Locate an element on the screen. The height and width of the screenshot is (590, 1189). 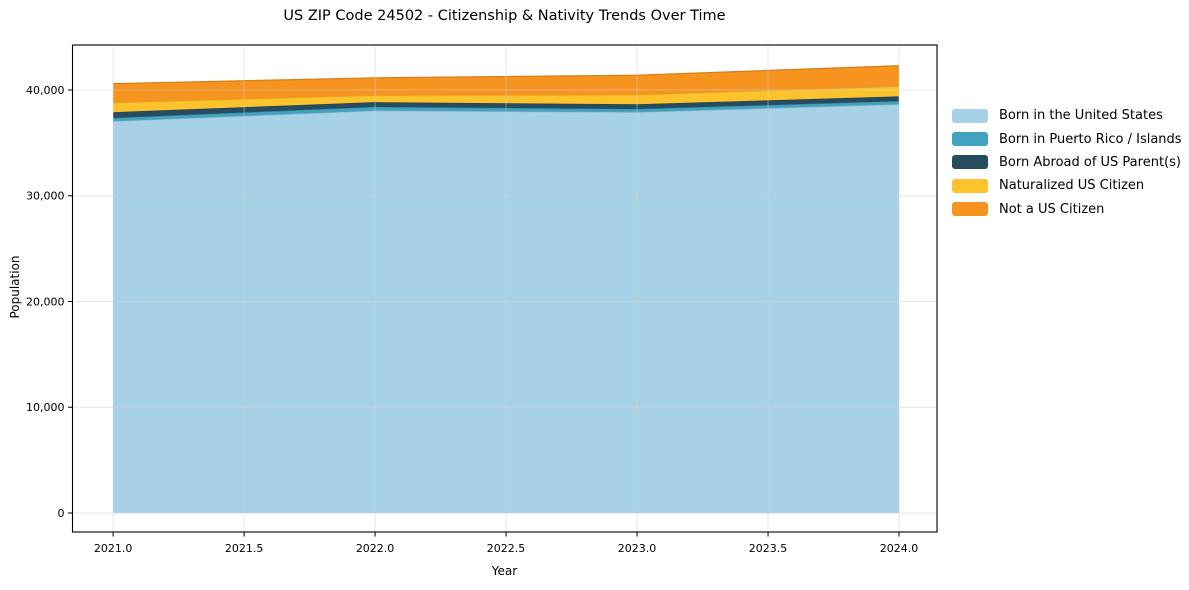
legend-item-born-in-puerto-rico-islands: Born in Puerto Rico / Islands is located at coordinates (1067, 138).